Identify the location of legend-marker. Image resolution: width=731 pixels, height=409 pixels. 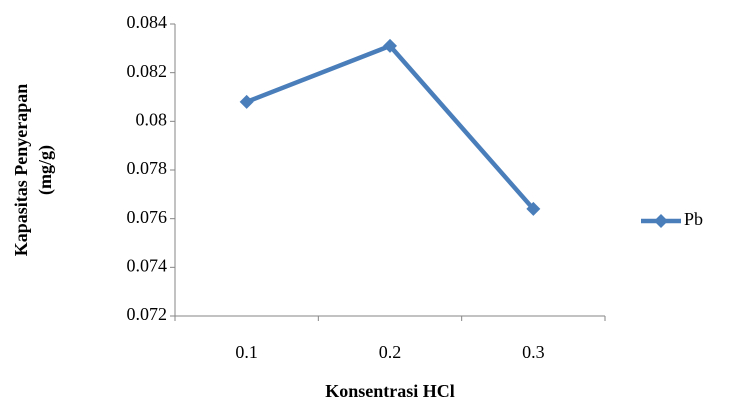
(661, 221).